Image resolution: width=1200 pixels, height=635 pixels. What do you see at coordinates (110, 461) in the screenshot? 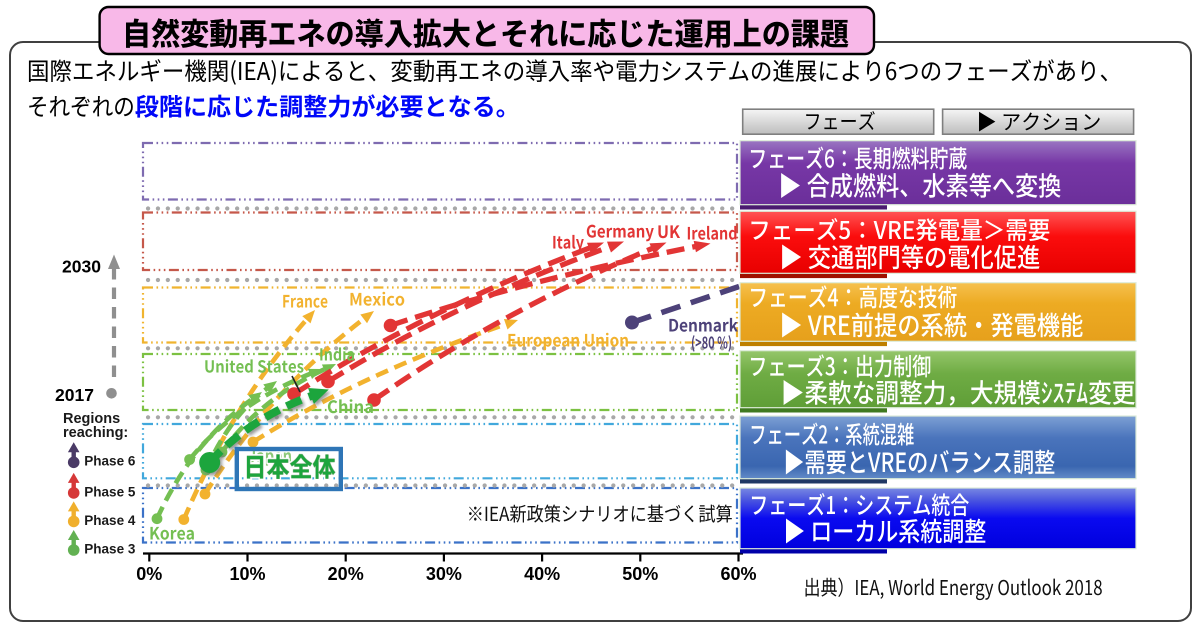
I see `svg-text: Phase 6` at bounding box center [110, 461].